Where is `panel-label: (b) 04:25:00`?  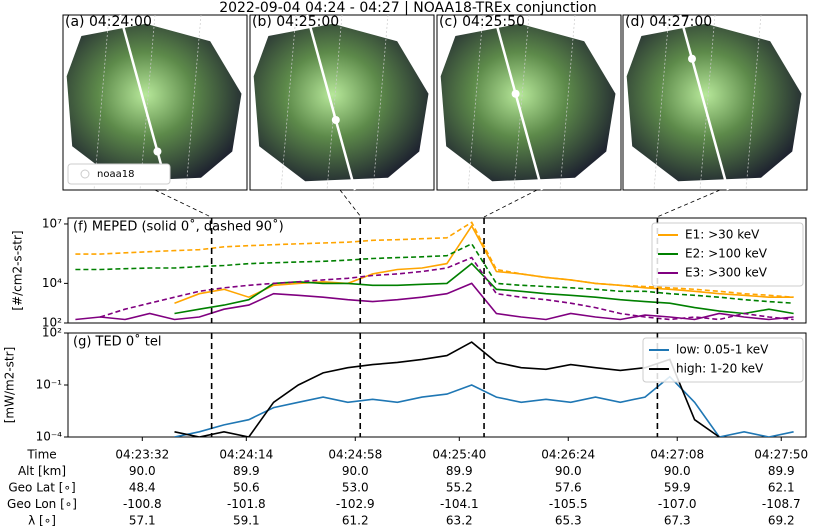 panel-label: (b) 04:25:00 is located at coordinates (295, 22).